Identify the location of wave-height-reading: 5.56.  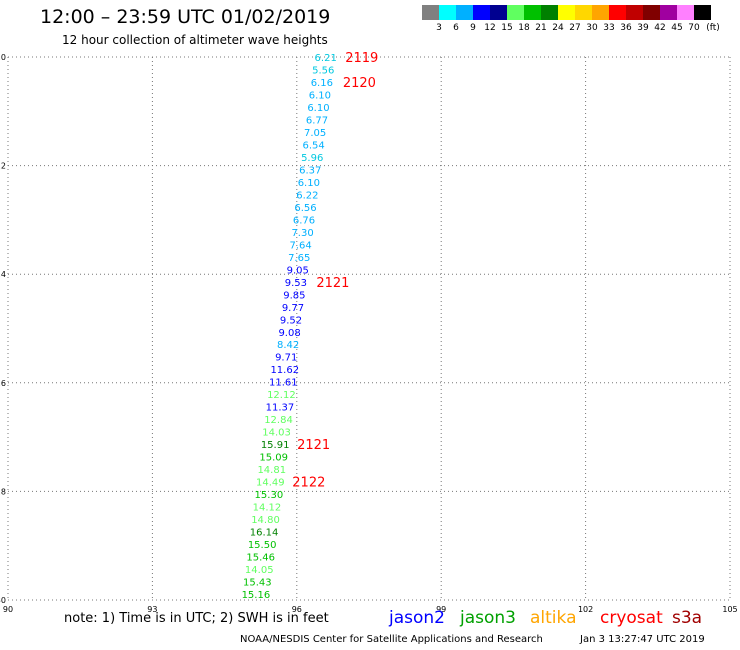
(323, 70).